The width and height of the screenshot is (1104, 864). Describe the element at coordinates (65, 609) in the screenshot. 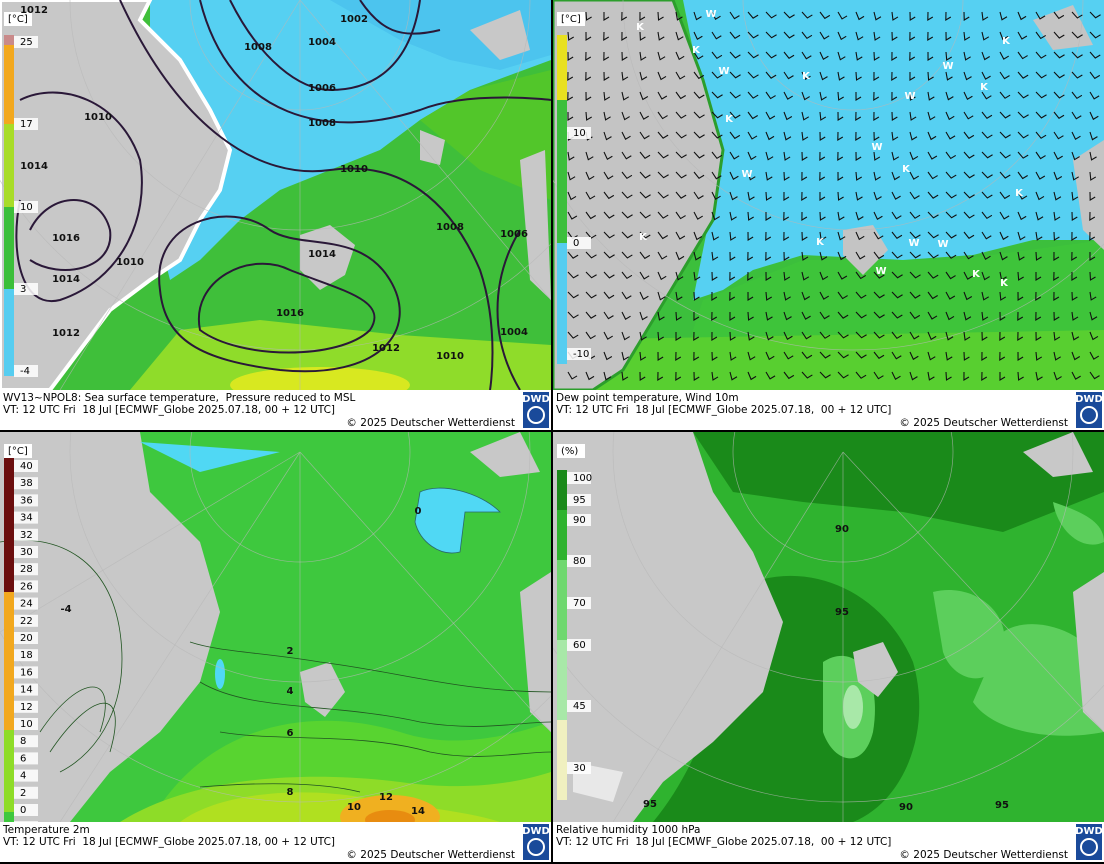

I see `contour-label: -4` at that location.